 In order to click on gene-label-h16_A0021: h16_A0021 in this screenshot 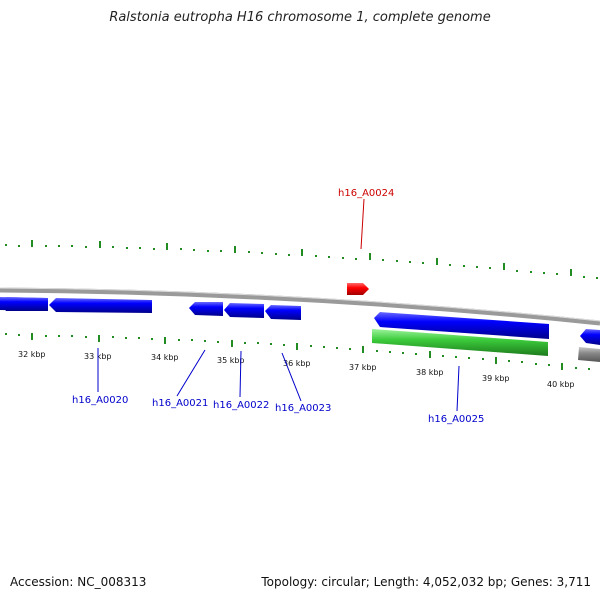, I will do `click(180, 403)`.